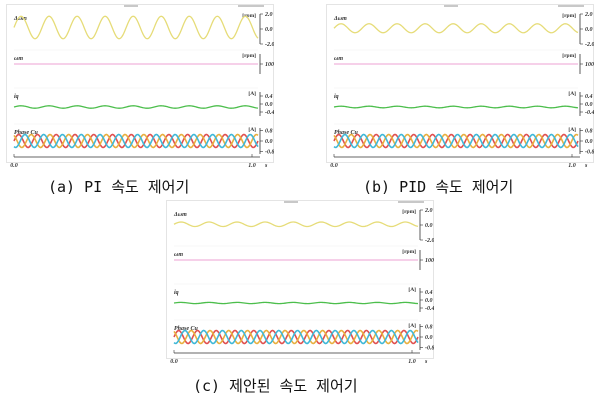 This screenshot has width=597, height=400. What do you see at coordinates (409, 252) in the screenshot?
I see `chart-c-sub1-unit: [rpm]` at bounding box center [409, 252].